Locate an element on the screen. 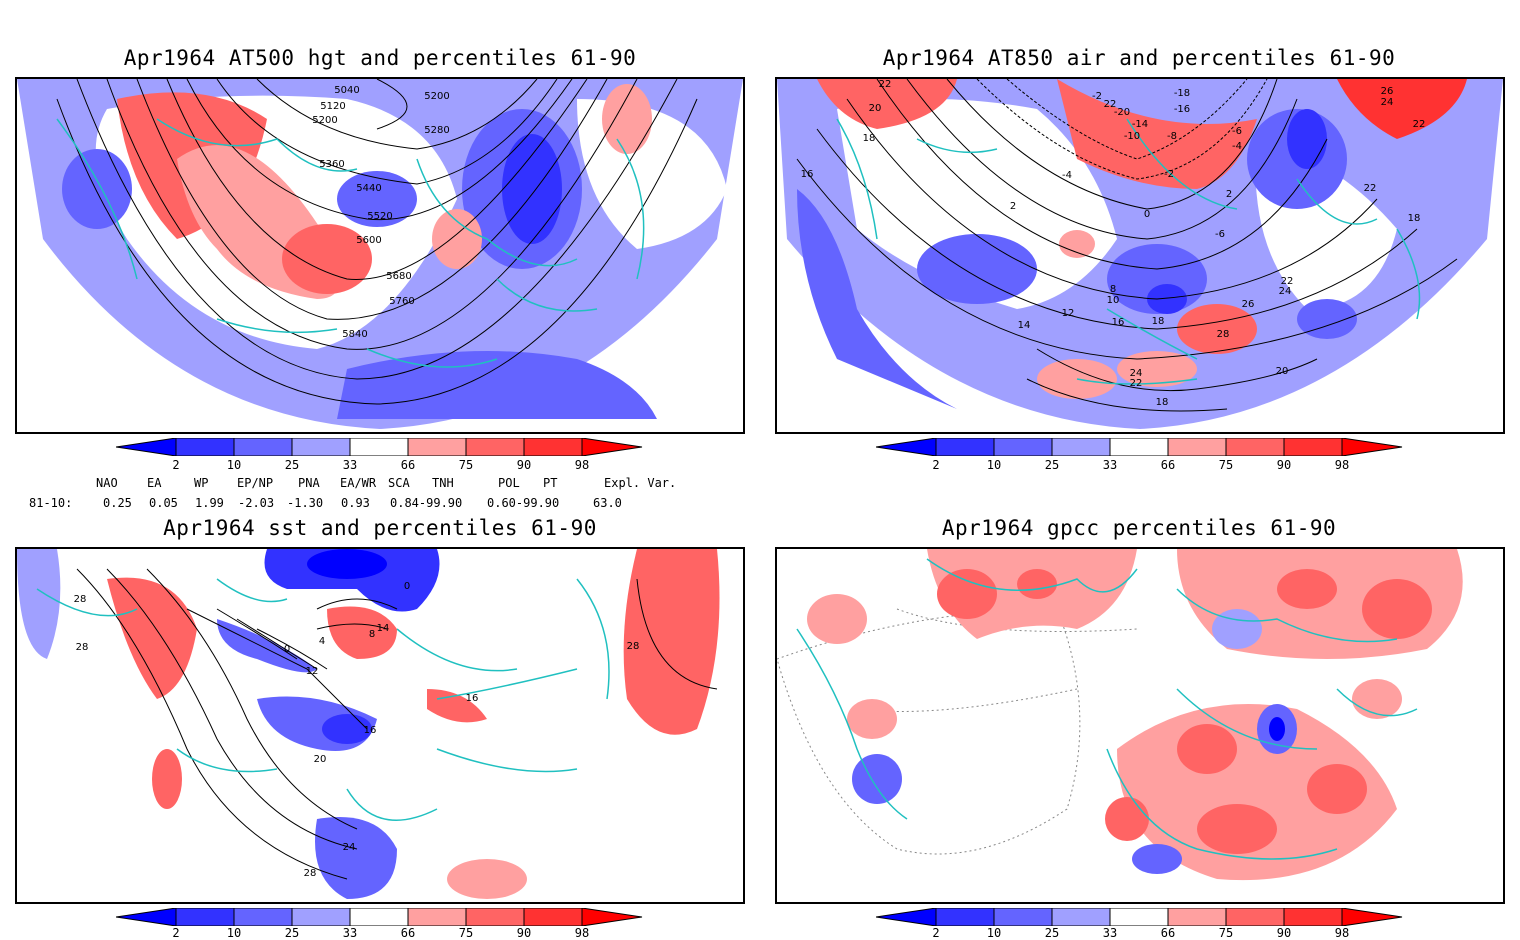 The height and width of the screenshot is (940, 1520). contour-label: 26 is located at coordinates (1387, 91).